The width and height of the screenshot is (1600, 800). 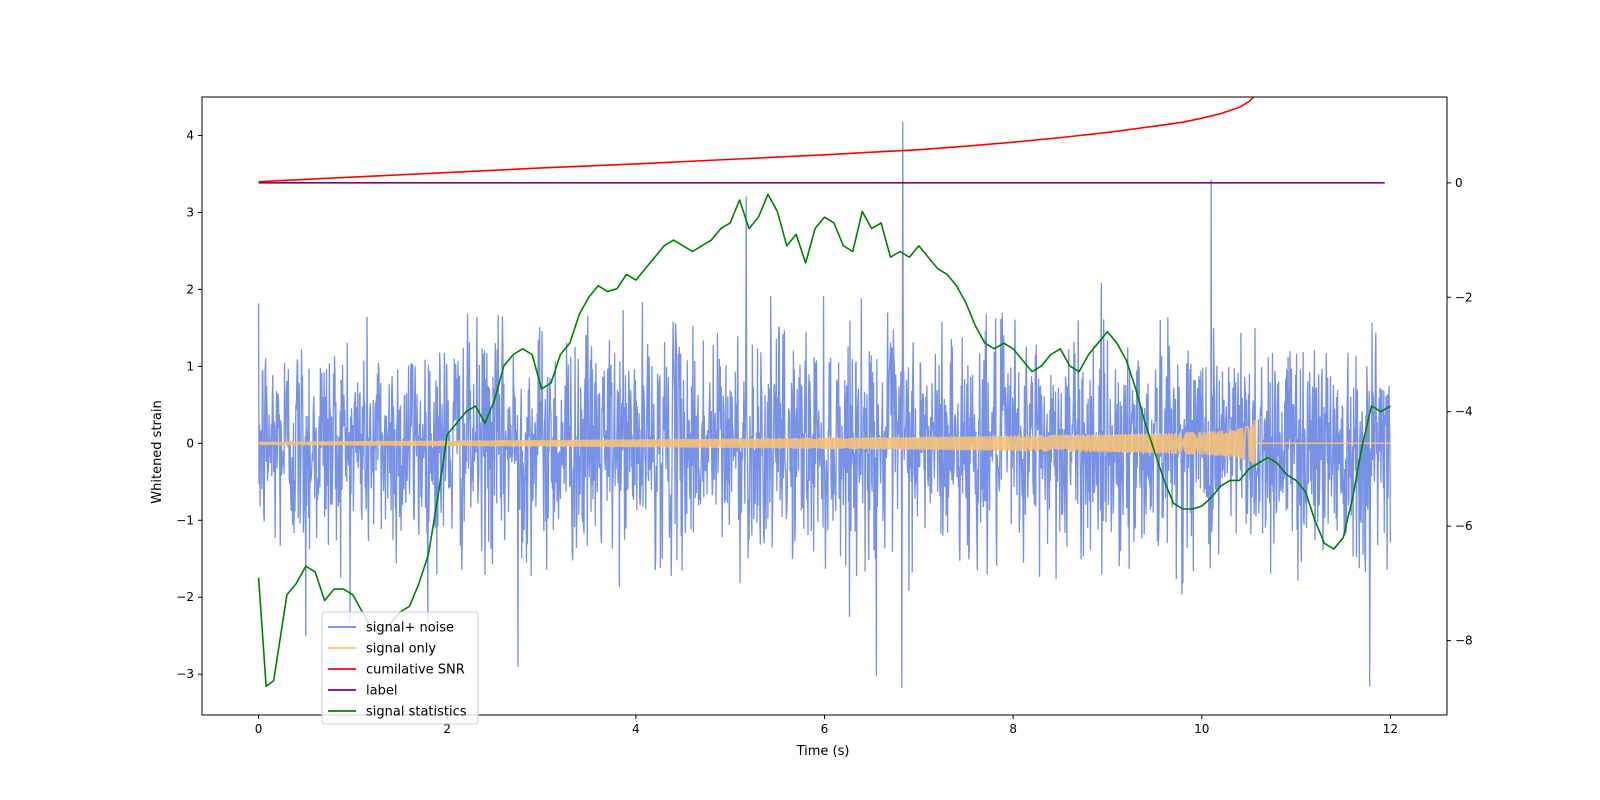 What do you see at coordinates (823, 751) in the screenshot?
I see `x-axis-label: Time (s)` at bounding box center [823, 751].